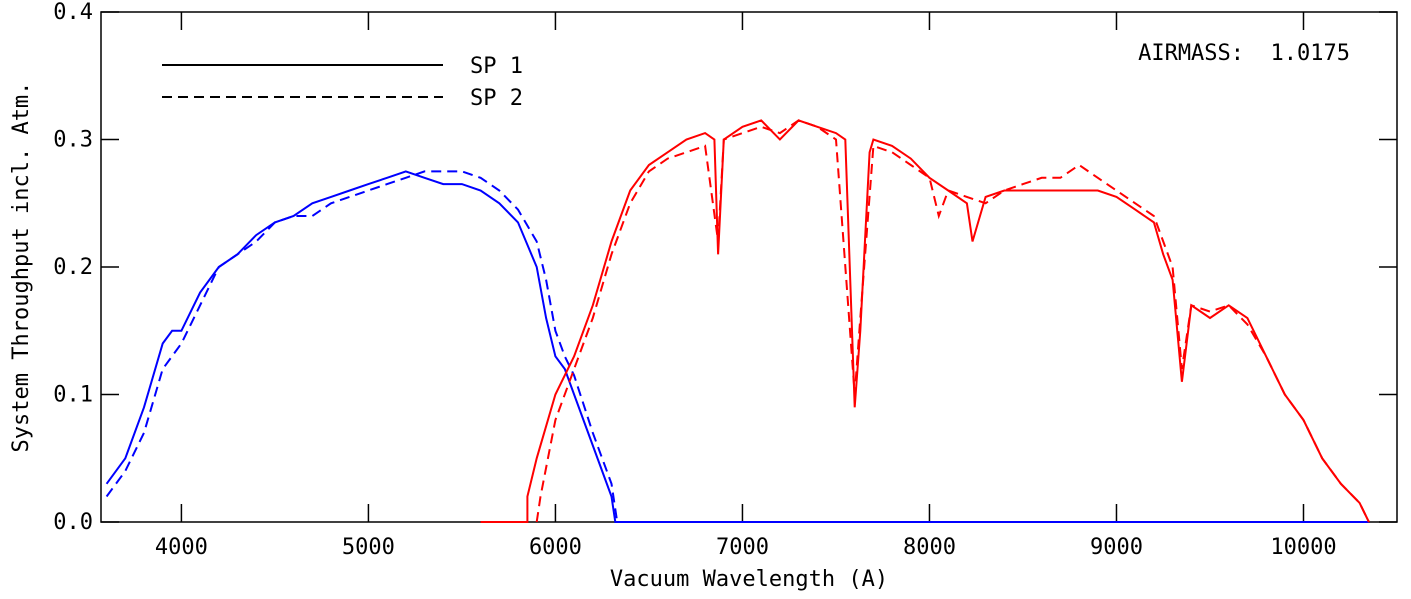 Image resolution: width=1411 pixels, height=599 pixels. What do you see at coordinates (73, 267) in the screenshot?
I see `y-tick-label: 0.2` at bounding box center [73, 267].